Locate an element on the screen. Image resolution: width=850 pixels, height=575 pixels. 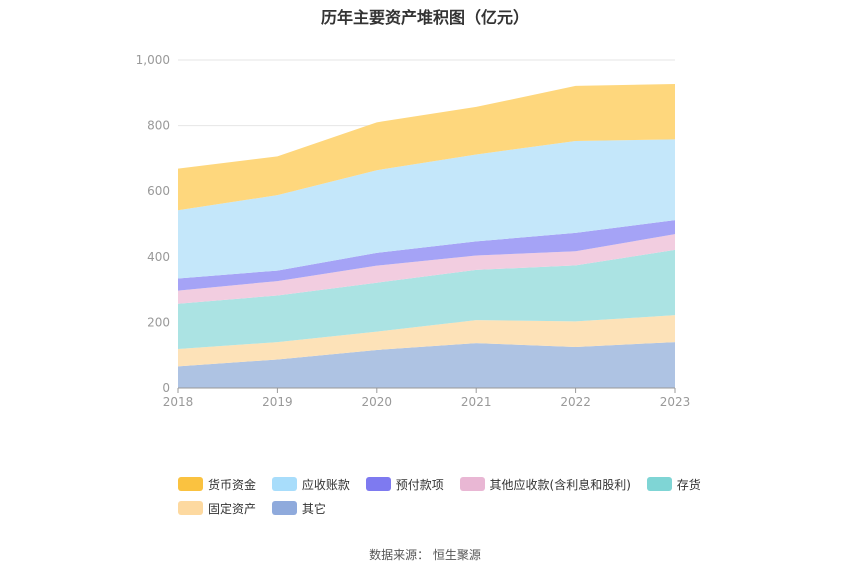
area-其他应收款(含利息和股利) is located at coordinates (426, 269).